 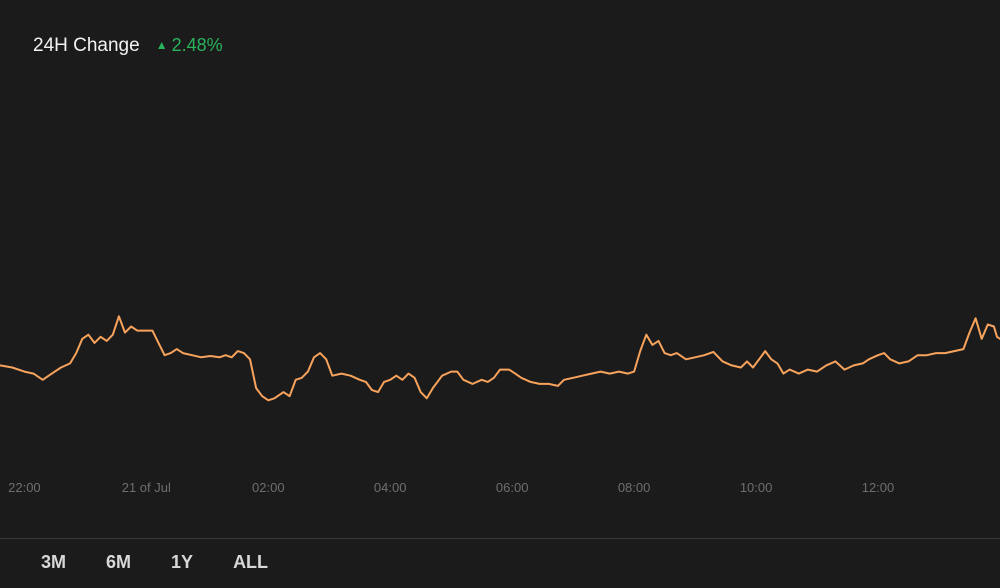 What do you see at coordinates (878, 487) in the screenshot?
I see `x-tick-label: 12:00` at bounding box center [878, 487].